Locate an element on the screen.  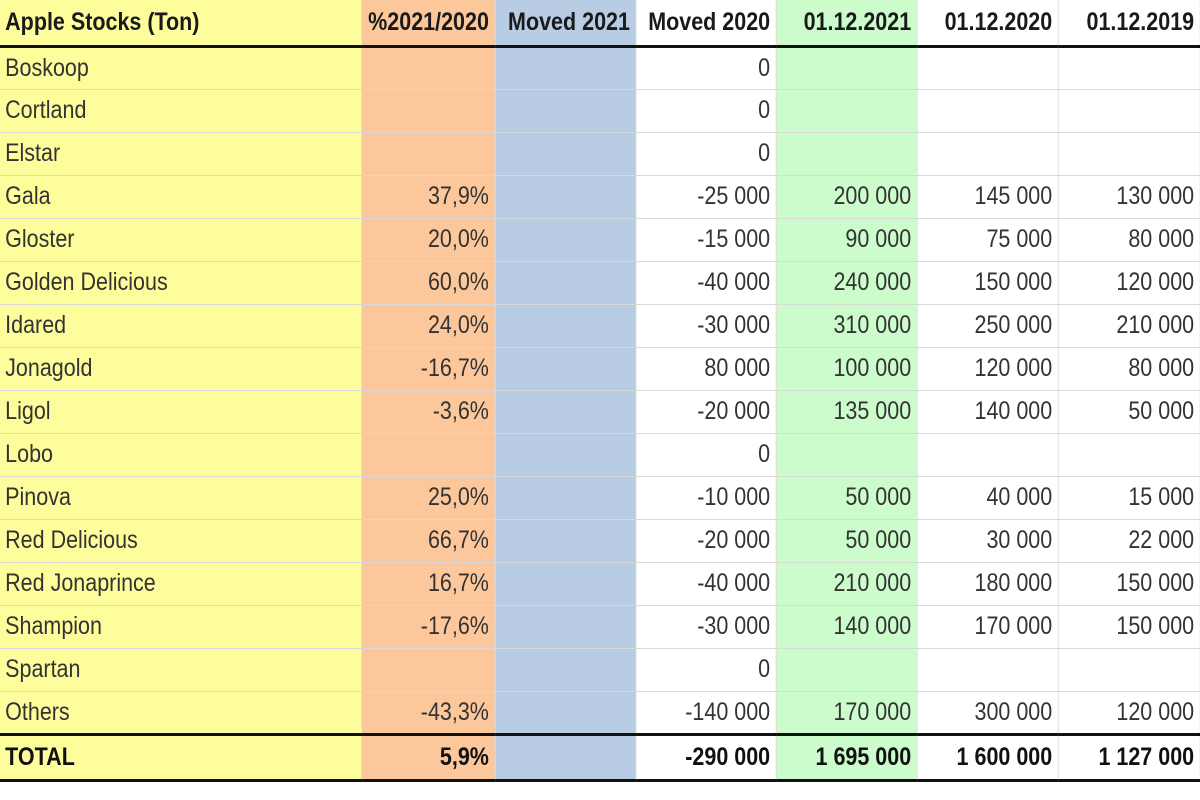
pct-change-cell: 24,0% is located at coordinates (428, 326).